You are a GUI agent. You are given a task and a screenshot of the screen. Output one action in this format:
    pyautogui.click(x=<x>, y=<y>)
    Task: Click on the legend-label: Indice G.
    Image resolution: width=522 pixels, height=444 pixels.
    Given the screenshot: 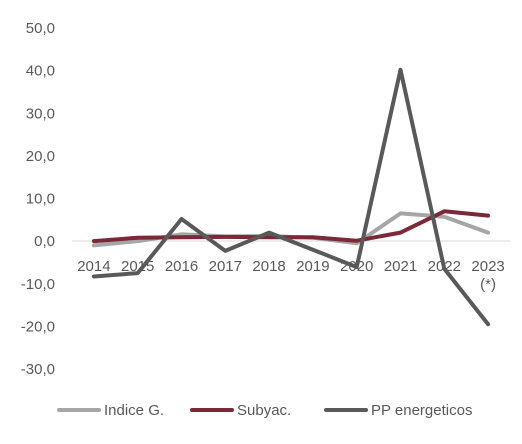 What is the action you would take?
    pyautogui.click(x=134, y=410)
    